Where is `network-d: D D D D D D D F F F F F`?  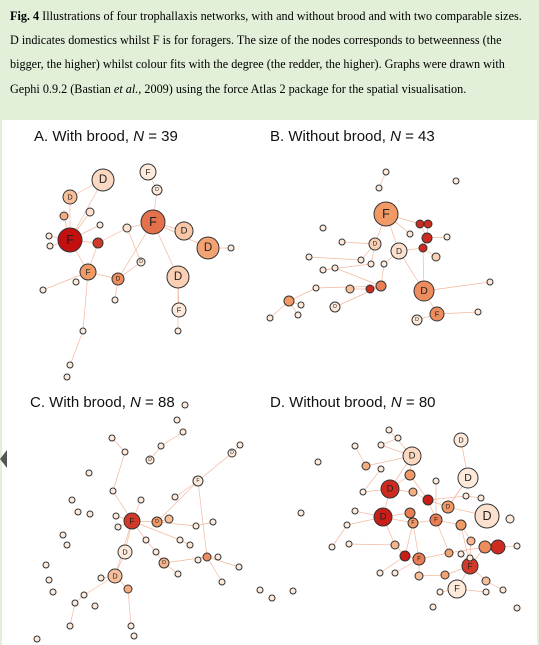
network-d: D D D D D D D F F F F F is located at coordinates (388, 519).